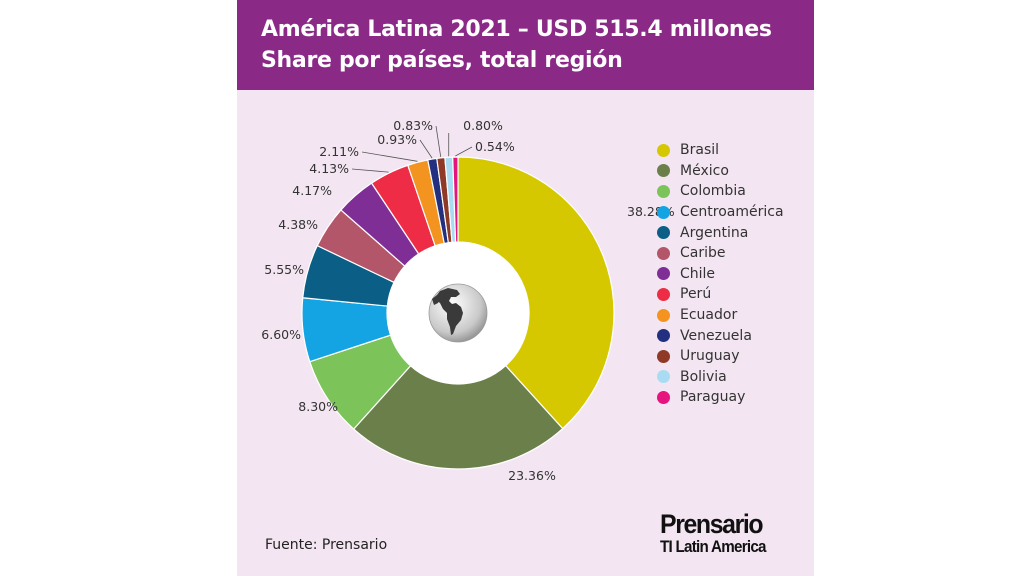  I want to click on chart-title: América Latina 2021 – USD 515.4 millones, so click(516, 29).